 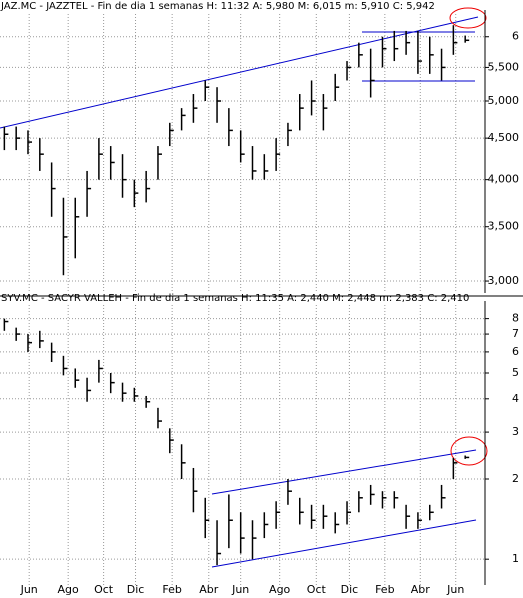 What do you see at coordinates (504, 280) in the screenshot?
I see `y-tick-label: 3,000` at bounding box center [504, 280].